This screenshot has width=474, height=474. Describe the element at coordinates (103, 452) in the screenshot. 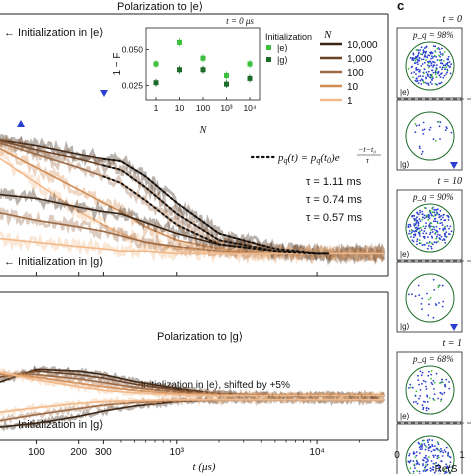

I see `x-tick-label-2: 300` at that location.